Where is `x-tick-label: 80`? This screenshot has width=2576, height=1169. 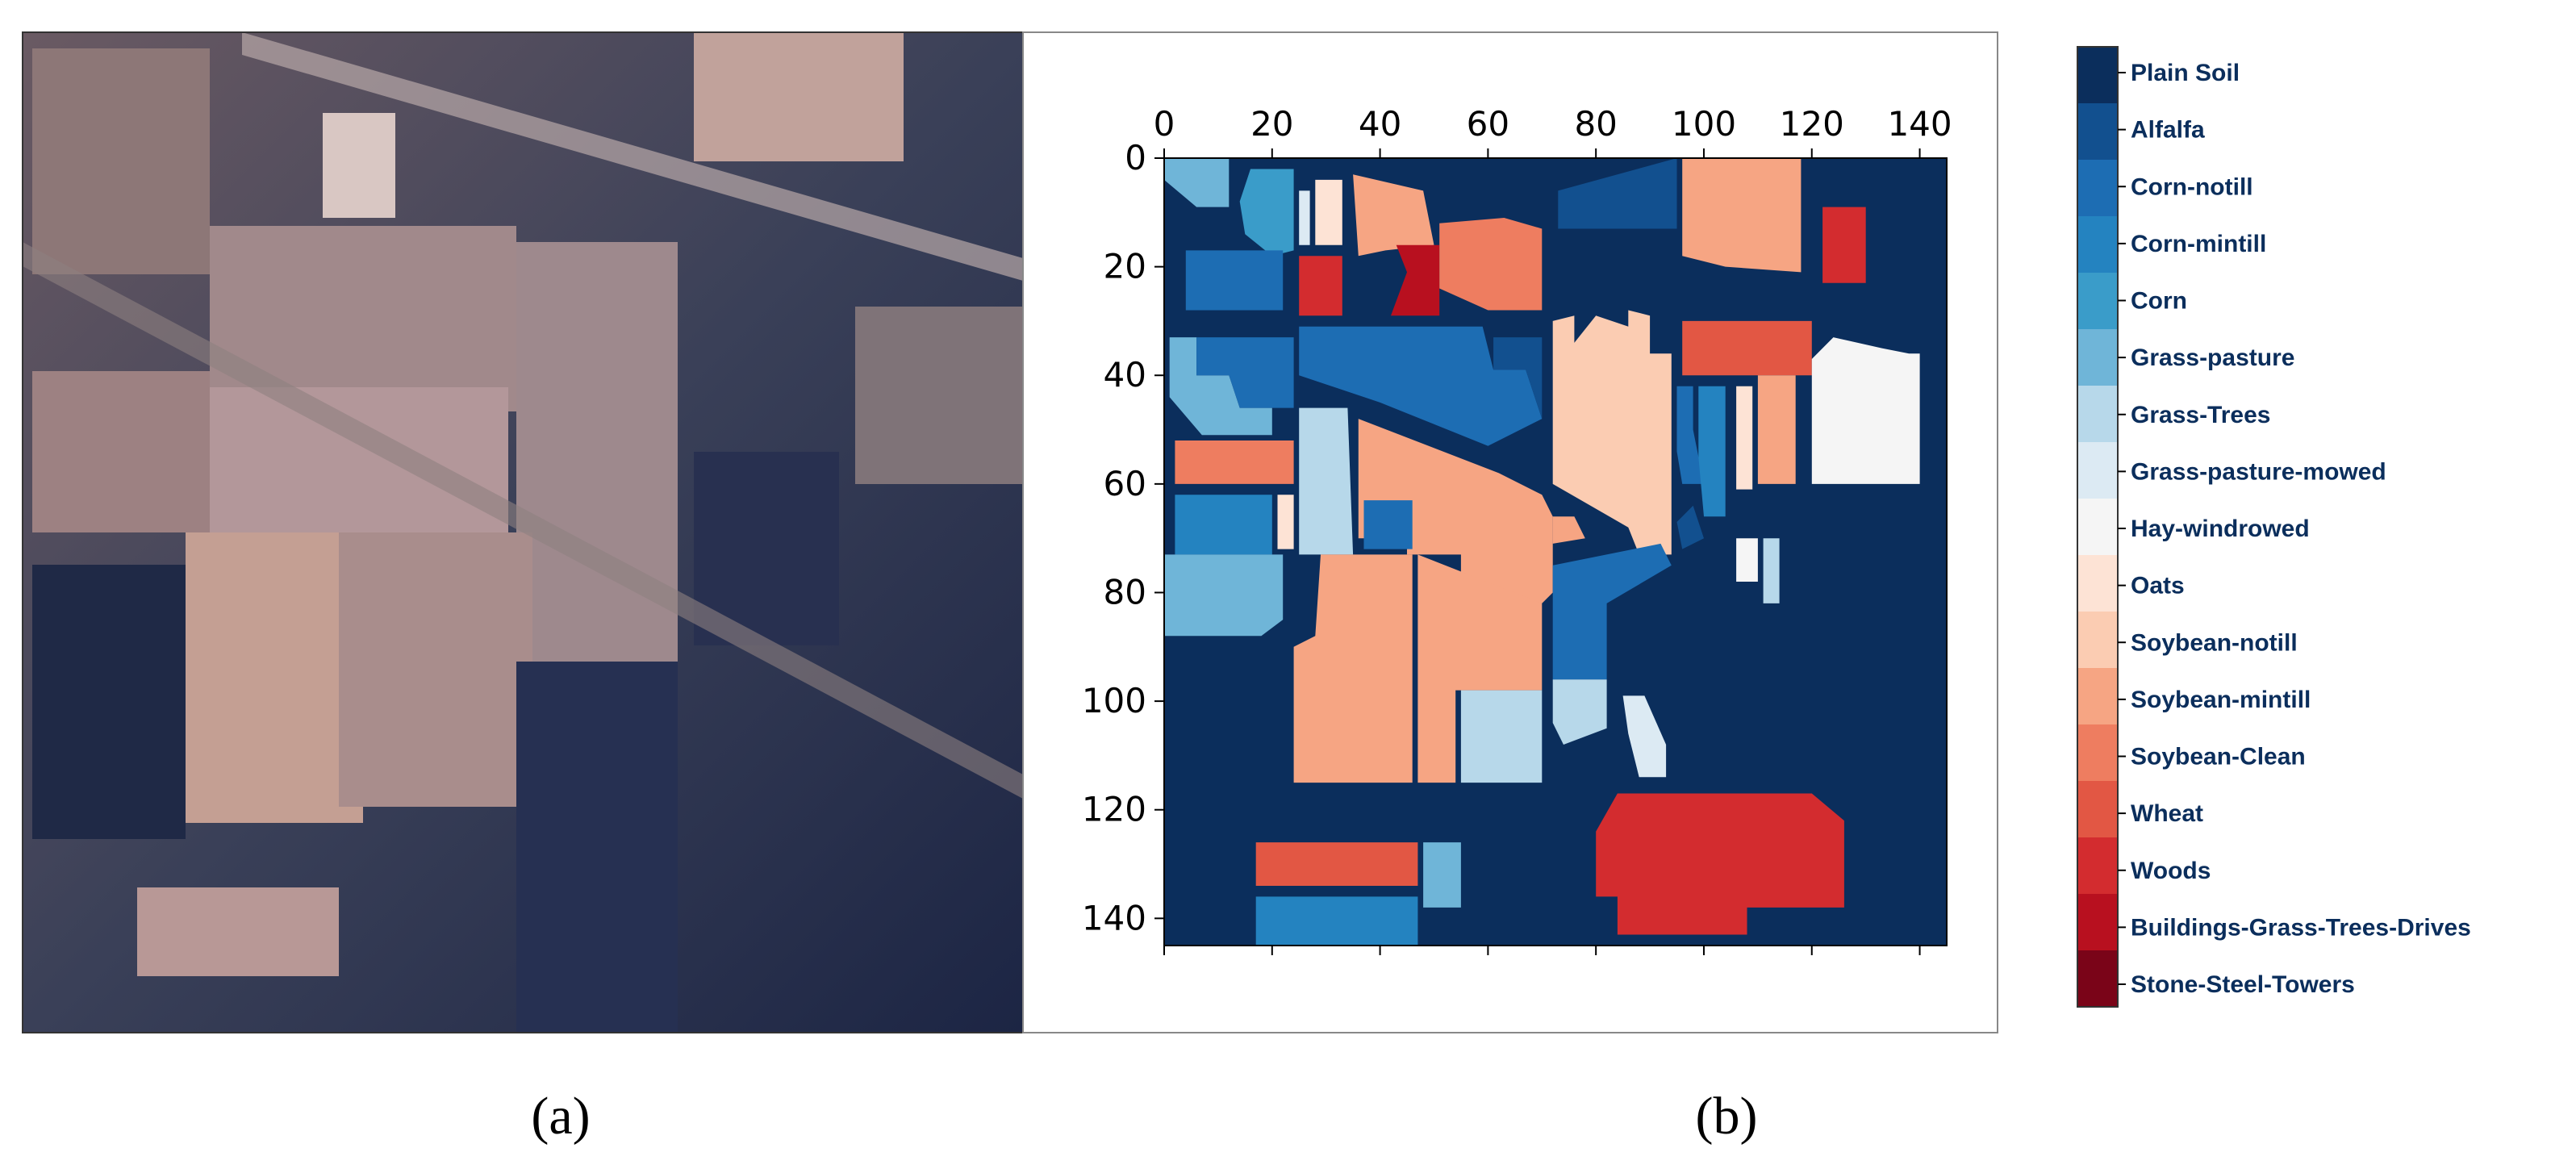 x-tick-label: 80 is located at coordinates (1595, 124).